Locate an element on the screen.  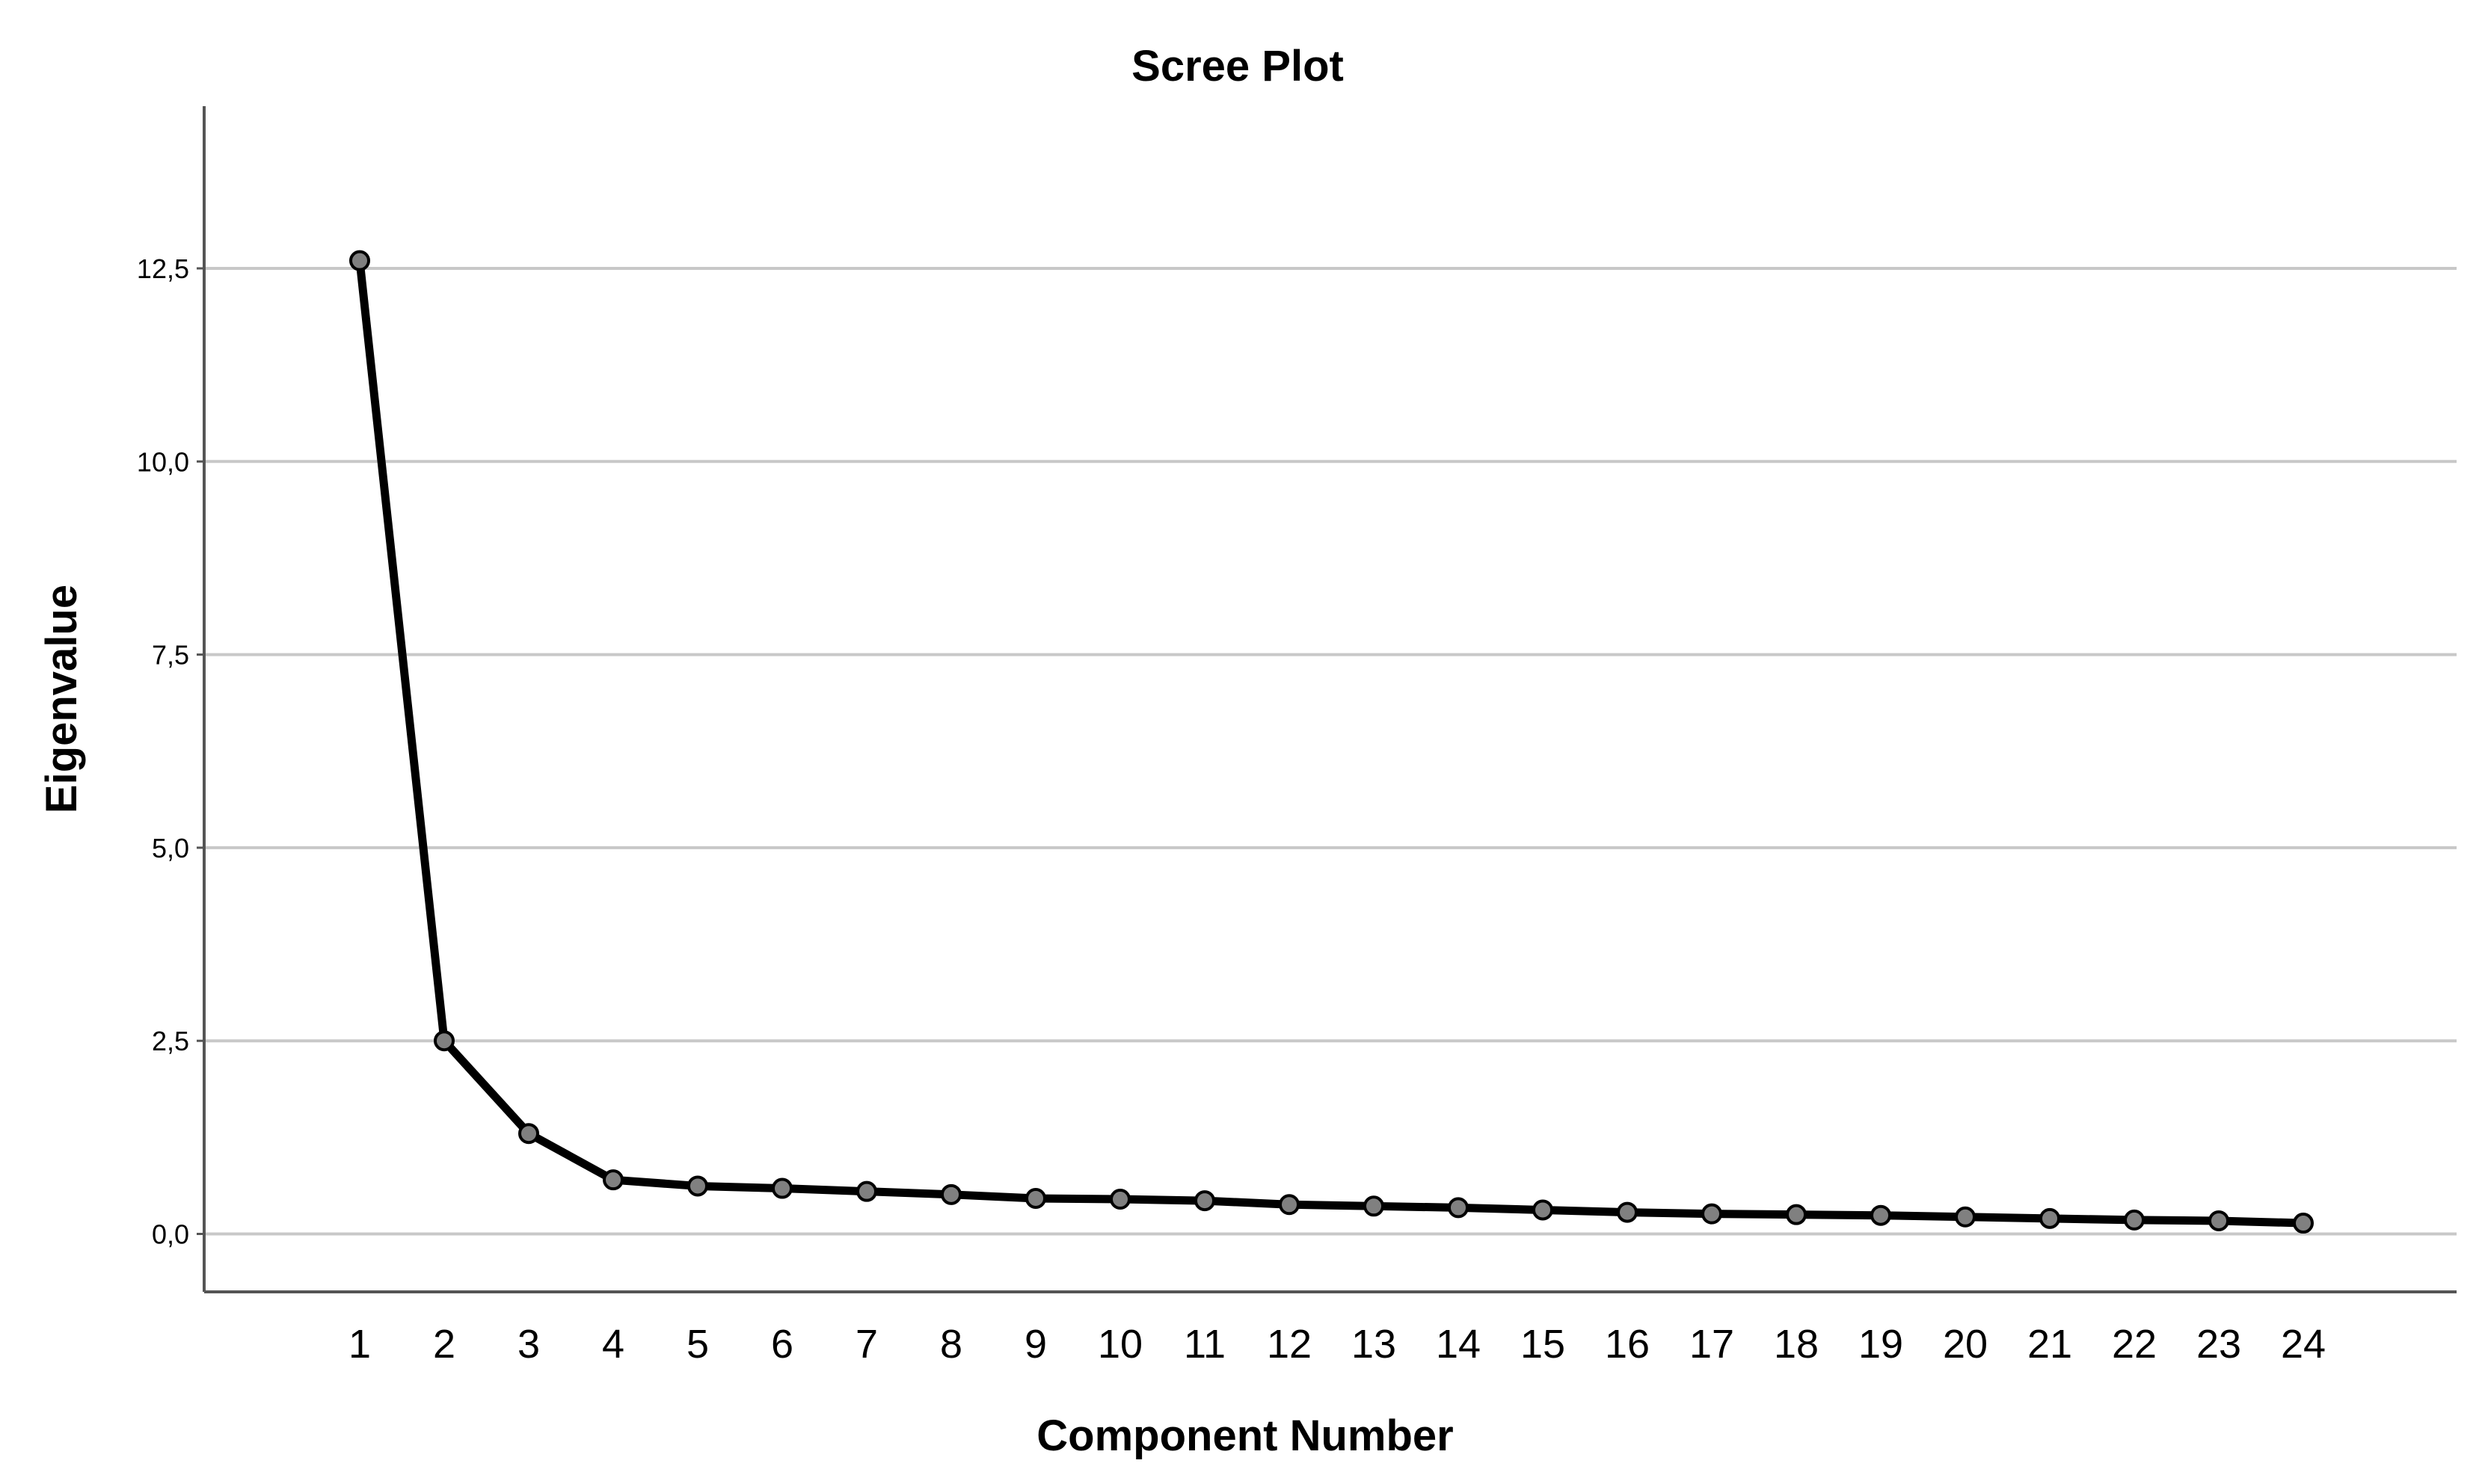
x-tick-label: 24 is located at coordinates (2303, 1344).